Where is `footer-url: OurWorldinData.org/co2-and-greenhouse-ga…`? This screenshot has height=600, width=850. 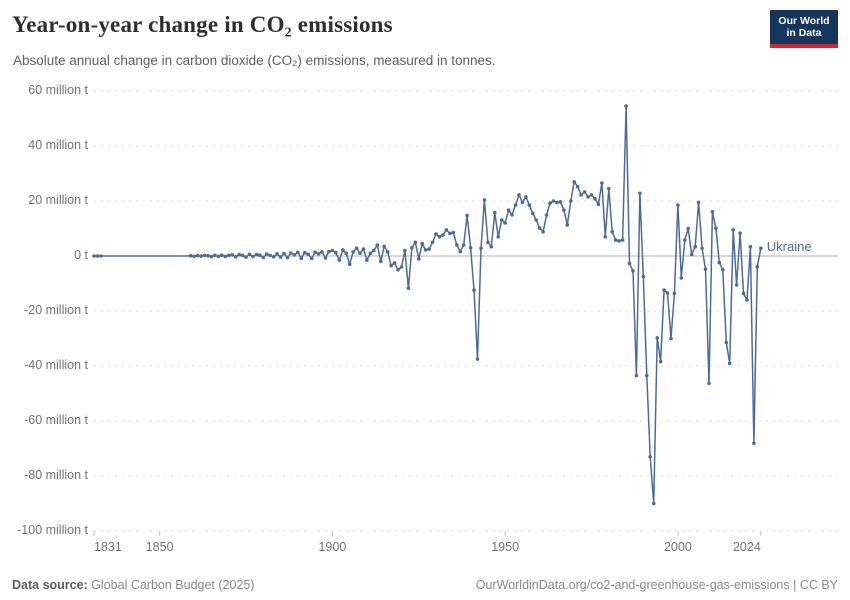 footer-url: OurWorldinData.org/co2-and-greenhouse-ga… is located at coordinates (656, 585).